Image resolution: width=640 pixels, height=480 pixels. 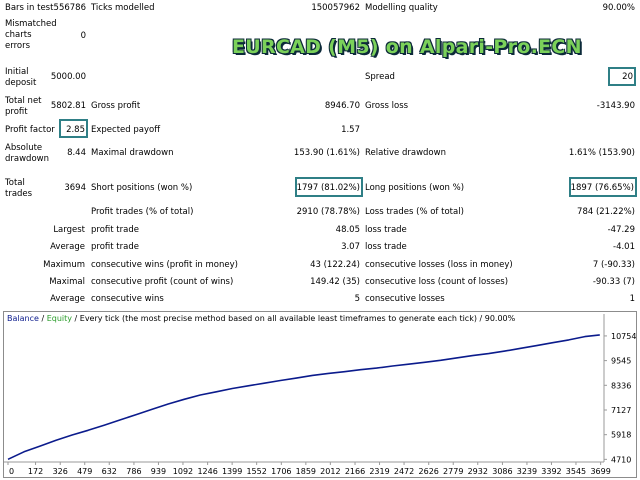 What do you see at coordinates (613, 282) in the screenshot?
I see `maximal-consecutive-loss-value: -90.33 (7)` at bounding box center [613, 282].